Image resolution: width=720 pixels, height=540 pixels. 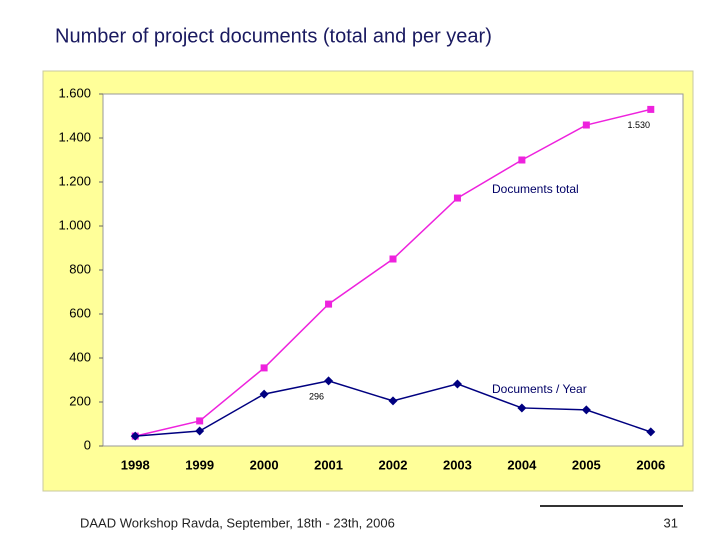 I want to click on x-tick-label: 2006, so click(x=650, y=464).